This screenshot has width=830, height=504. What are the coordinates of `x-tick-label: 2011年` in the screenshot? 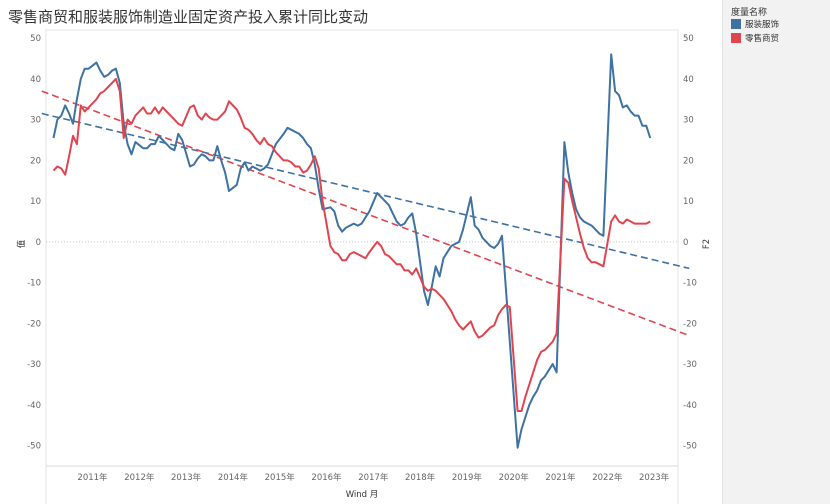 It's located at (92, 477).